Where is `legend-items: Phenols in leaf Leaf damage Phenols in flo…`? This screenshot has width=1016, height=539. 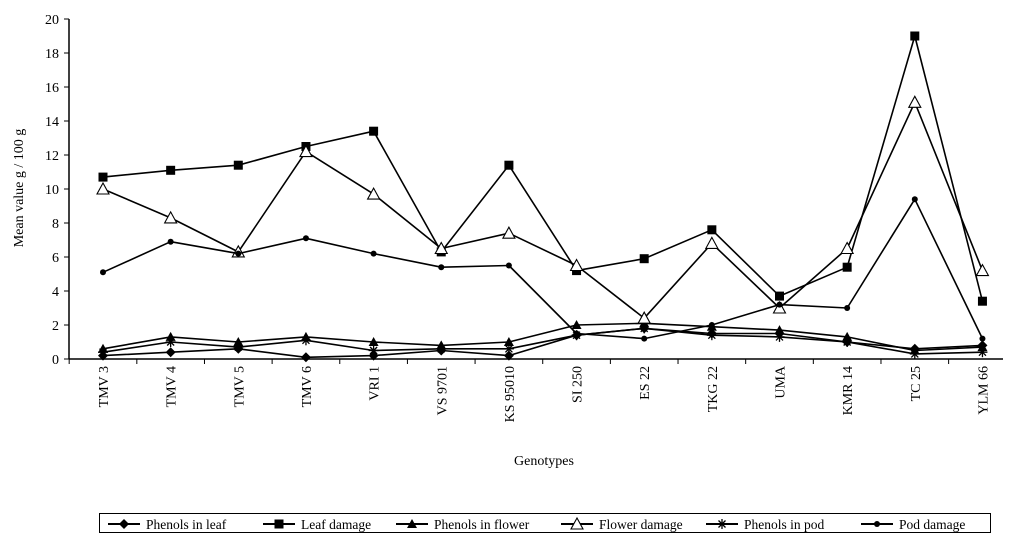 legend-items: Phenols in leaf Leaf damage Phenols in flo… is located at coordinates (536, 524).